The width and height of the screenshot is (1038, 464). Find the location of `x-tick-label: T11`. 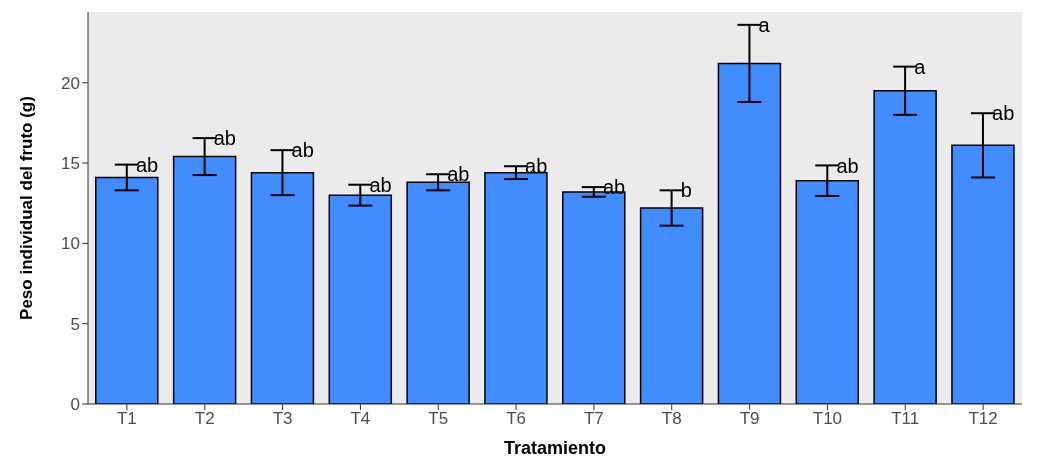

x-tick-label: T11 is located at coordinates (905, 419).